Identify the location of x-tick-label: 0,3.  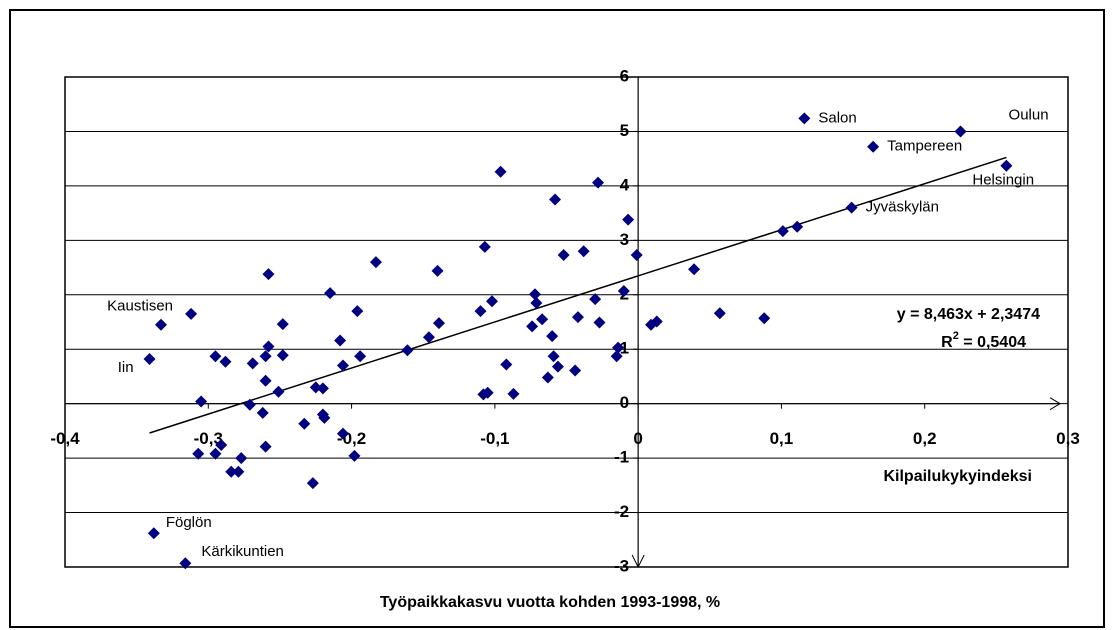
(1068, 438).